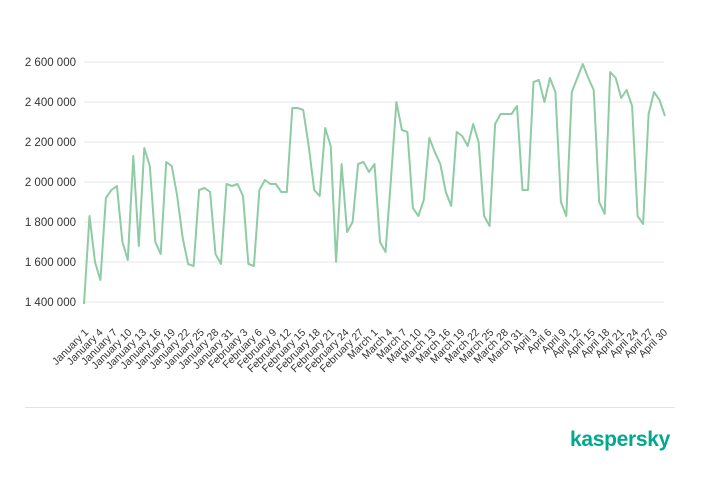 This screenshot has width=701, height=478. What do you see at coordinates (620, 439) in the screenshot?
I see `kaspersky-logo: kaspersky` at bounding box center [620, 439].